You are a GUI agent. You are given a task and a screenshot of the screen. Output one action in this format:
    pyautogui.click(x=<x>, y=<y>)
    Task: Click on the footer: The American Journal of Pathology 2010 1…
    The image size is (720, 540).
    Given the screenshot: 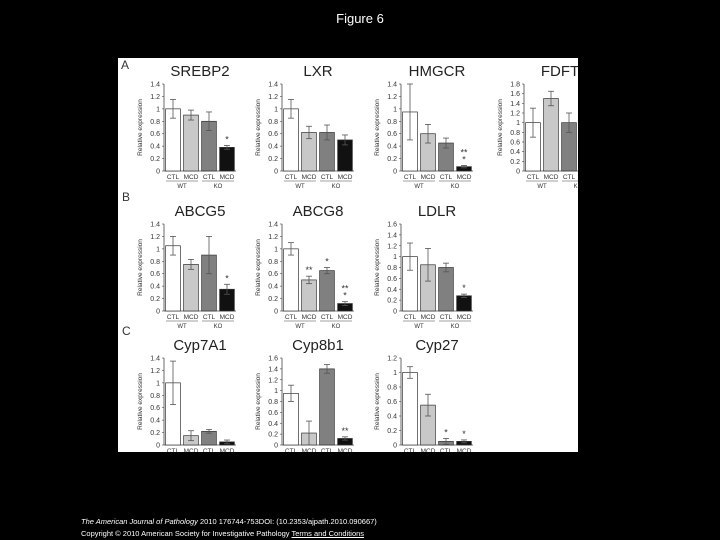 What is the action you would take?
    pyautogui.click(x=229, y=528)
    